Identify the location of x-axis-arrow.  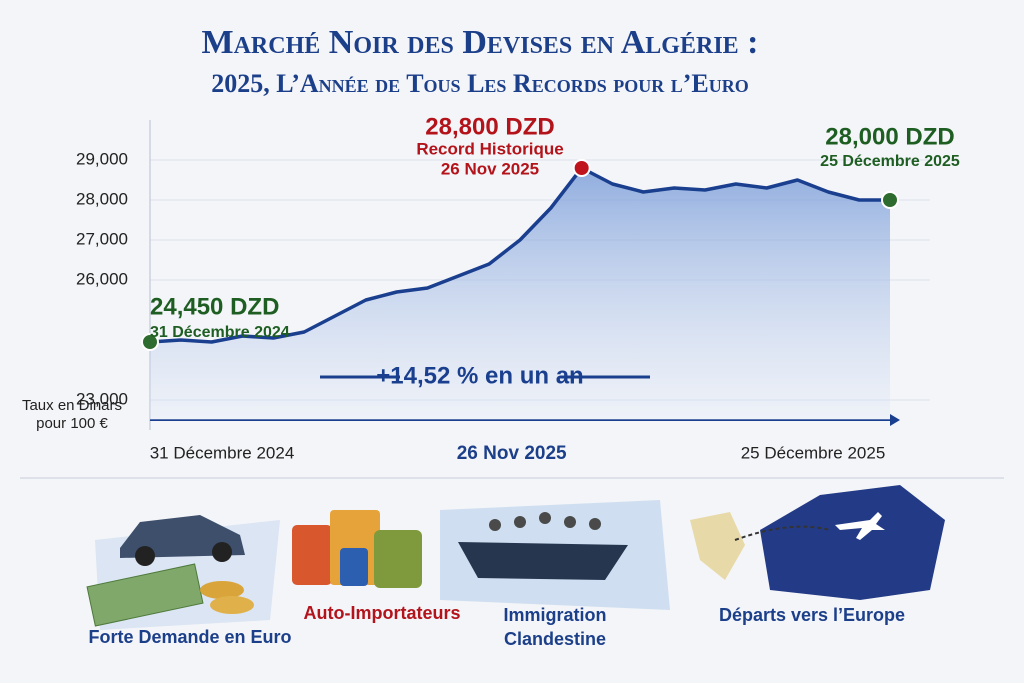
(895, 420).